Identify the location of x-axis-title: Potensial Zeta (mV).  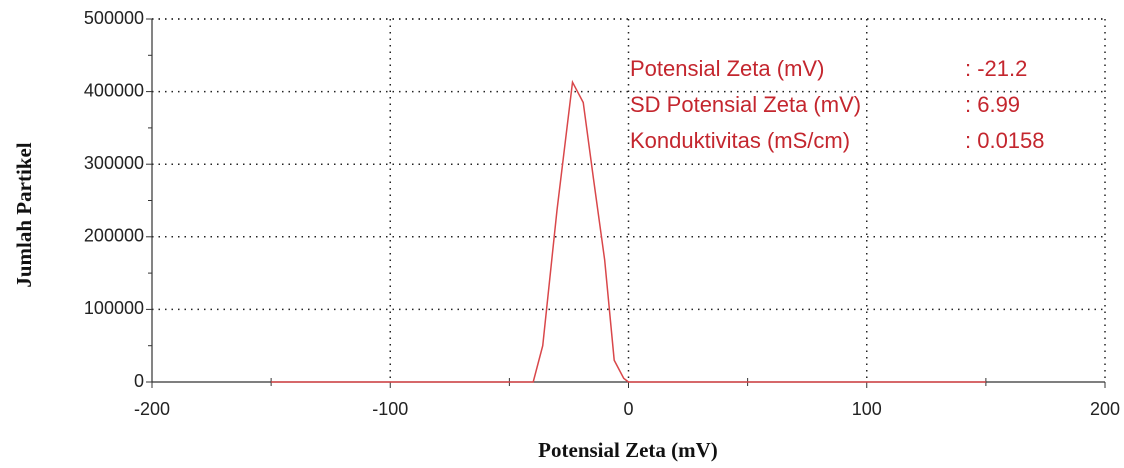
(628, 450).